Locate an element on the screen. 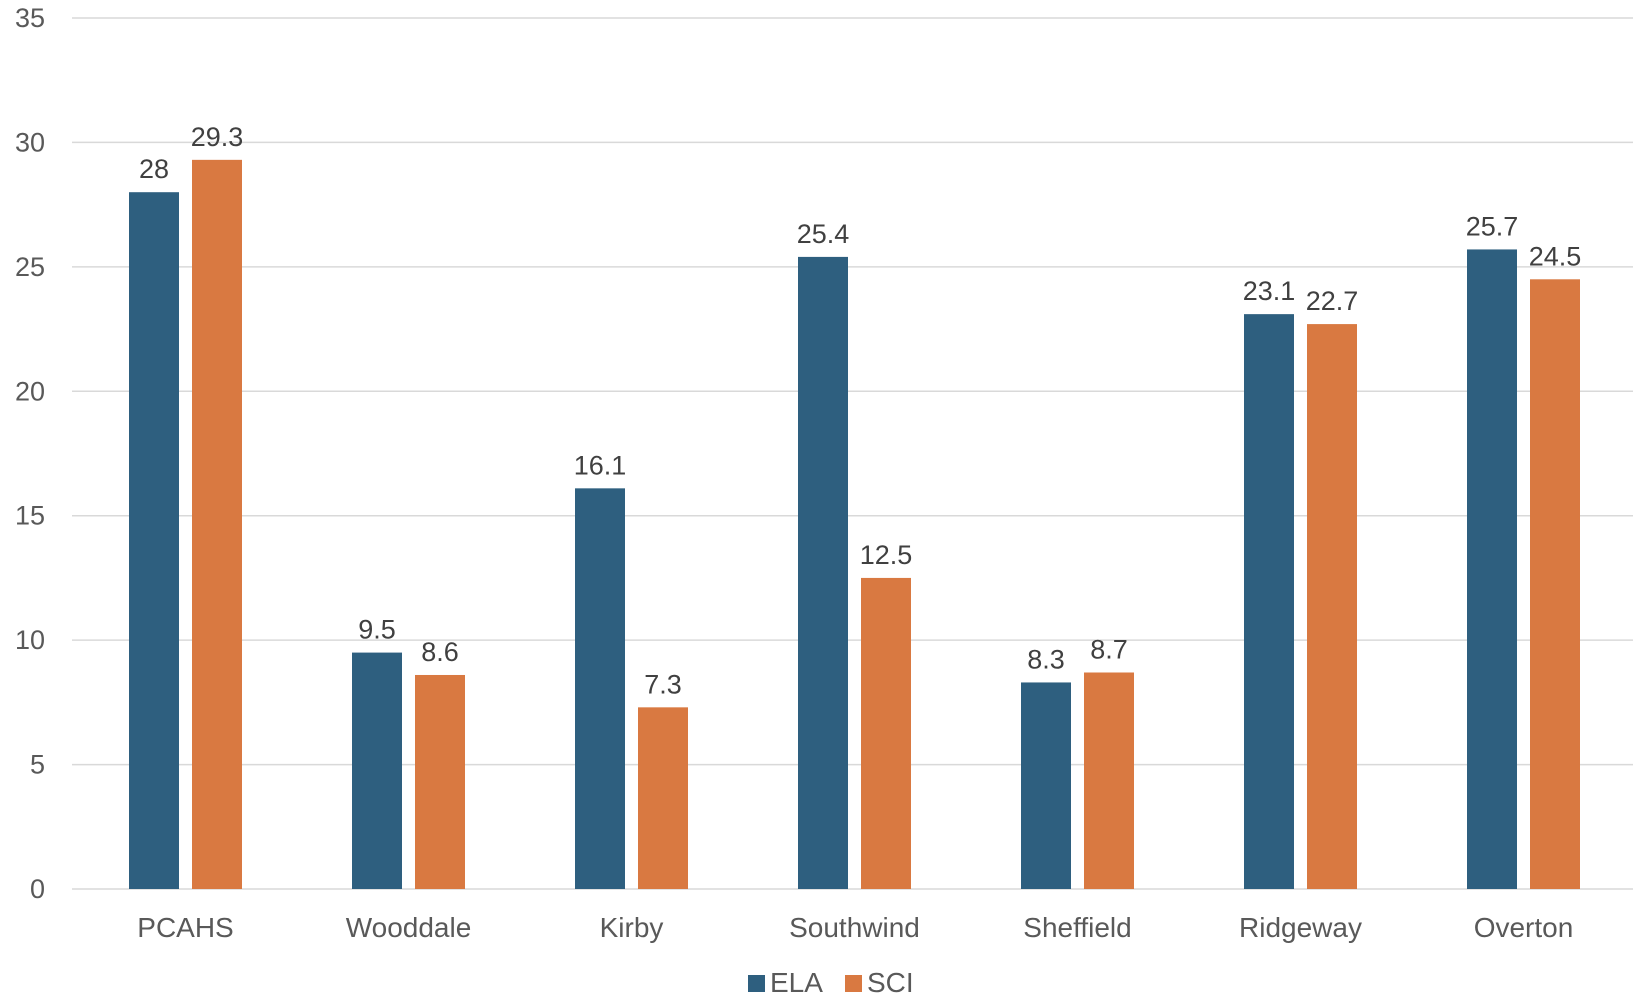 Image resolution: width=1633 pixels, height=1005 pixels. y-tick-label: 10 is located at coordinates (30, 640).